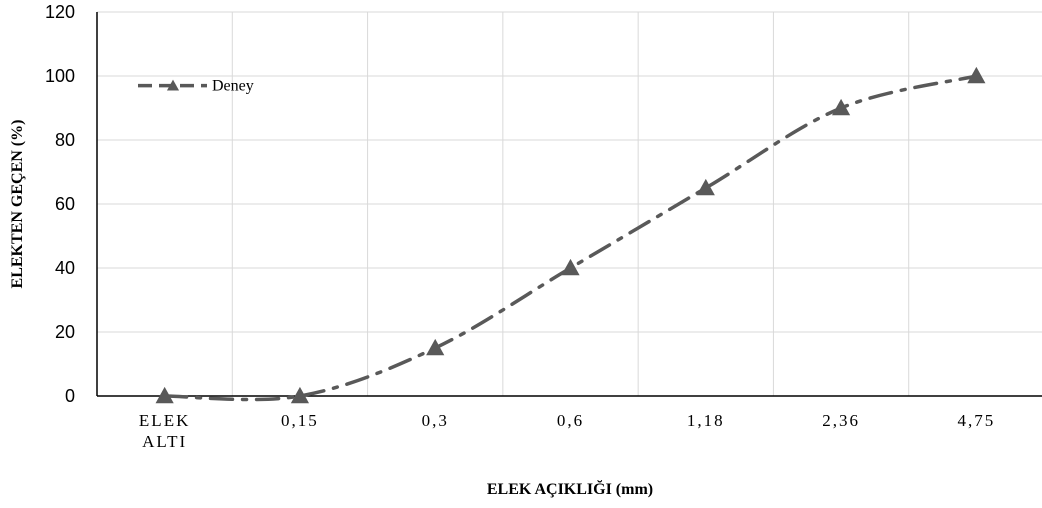  What do you see at coordinates (705, 187) in the screenshot?
I see `data-point-4-triangle-icon` at bounding box center [705, 187].